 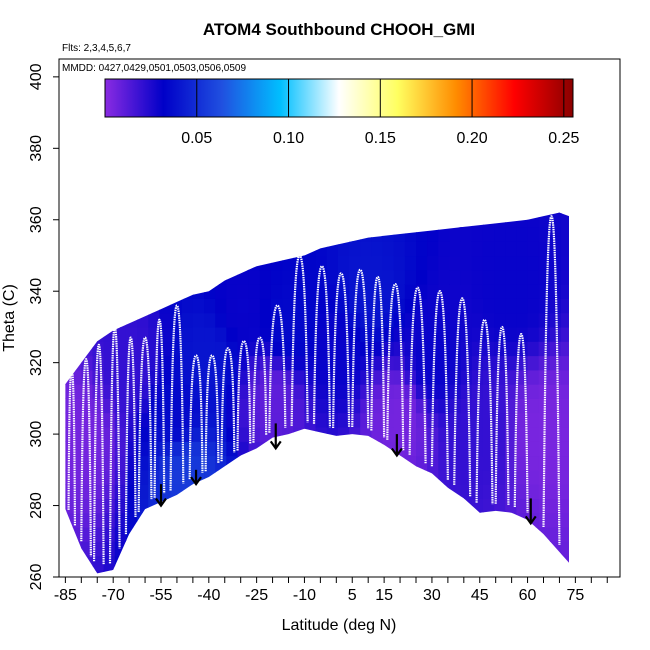 I want to click on colorbar-ticks: 0.05 0.10 0.15 0.20 0.25, so click(x=380, y=113).